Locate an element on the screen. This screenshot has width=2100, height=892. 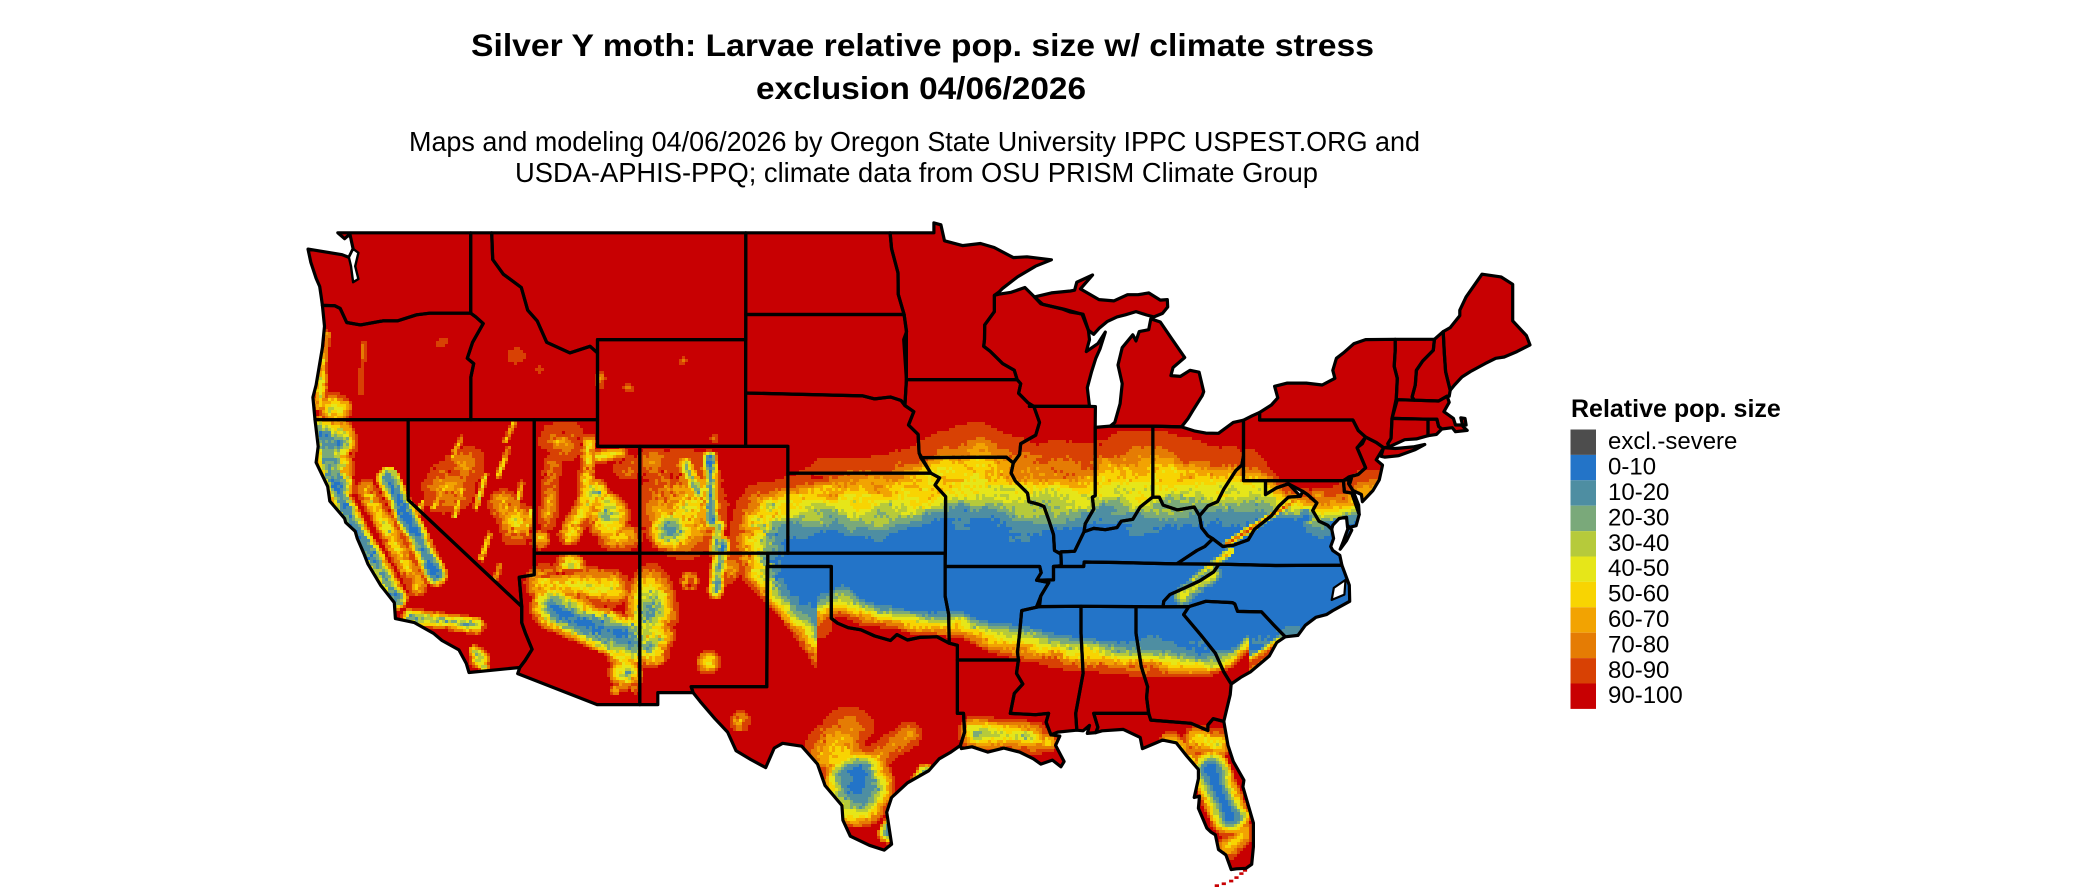
svg-text: 10-20 is located at coordinates (1638, 492).